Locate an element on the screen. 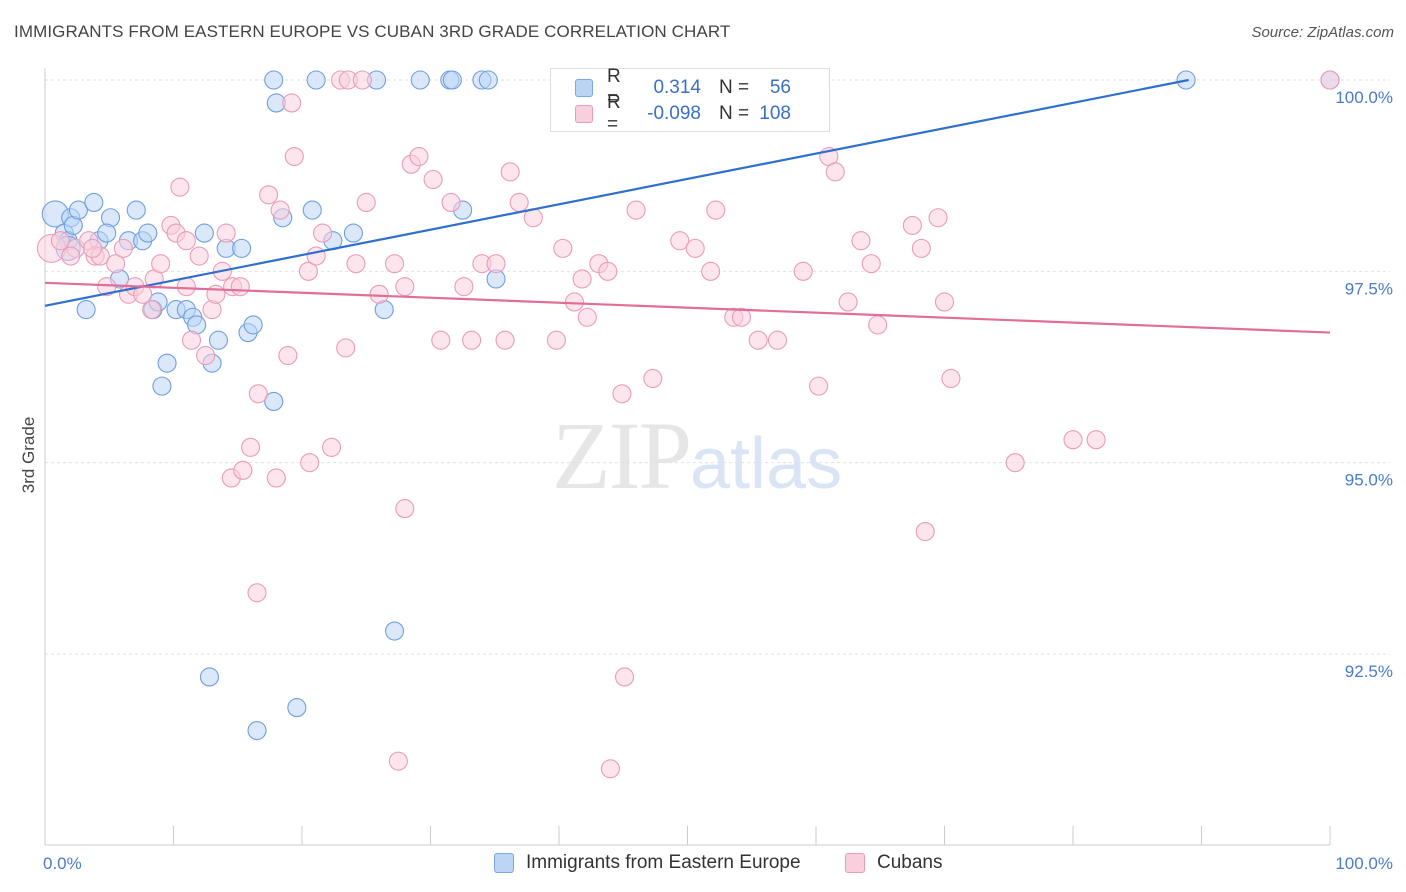 This screenshot has width=1406, height=892. y-tick-label: 97.5% is located at coordinates (1369, 288).